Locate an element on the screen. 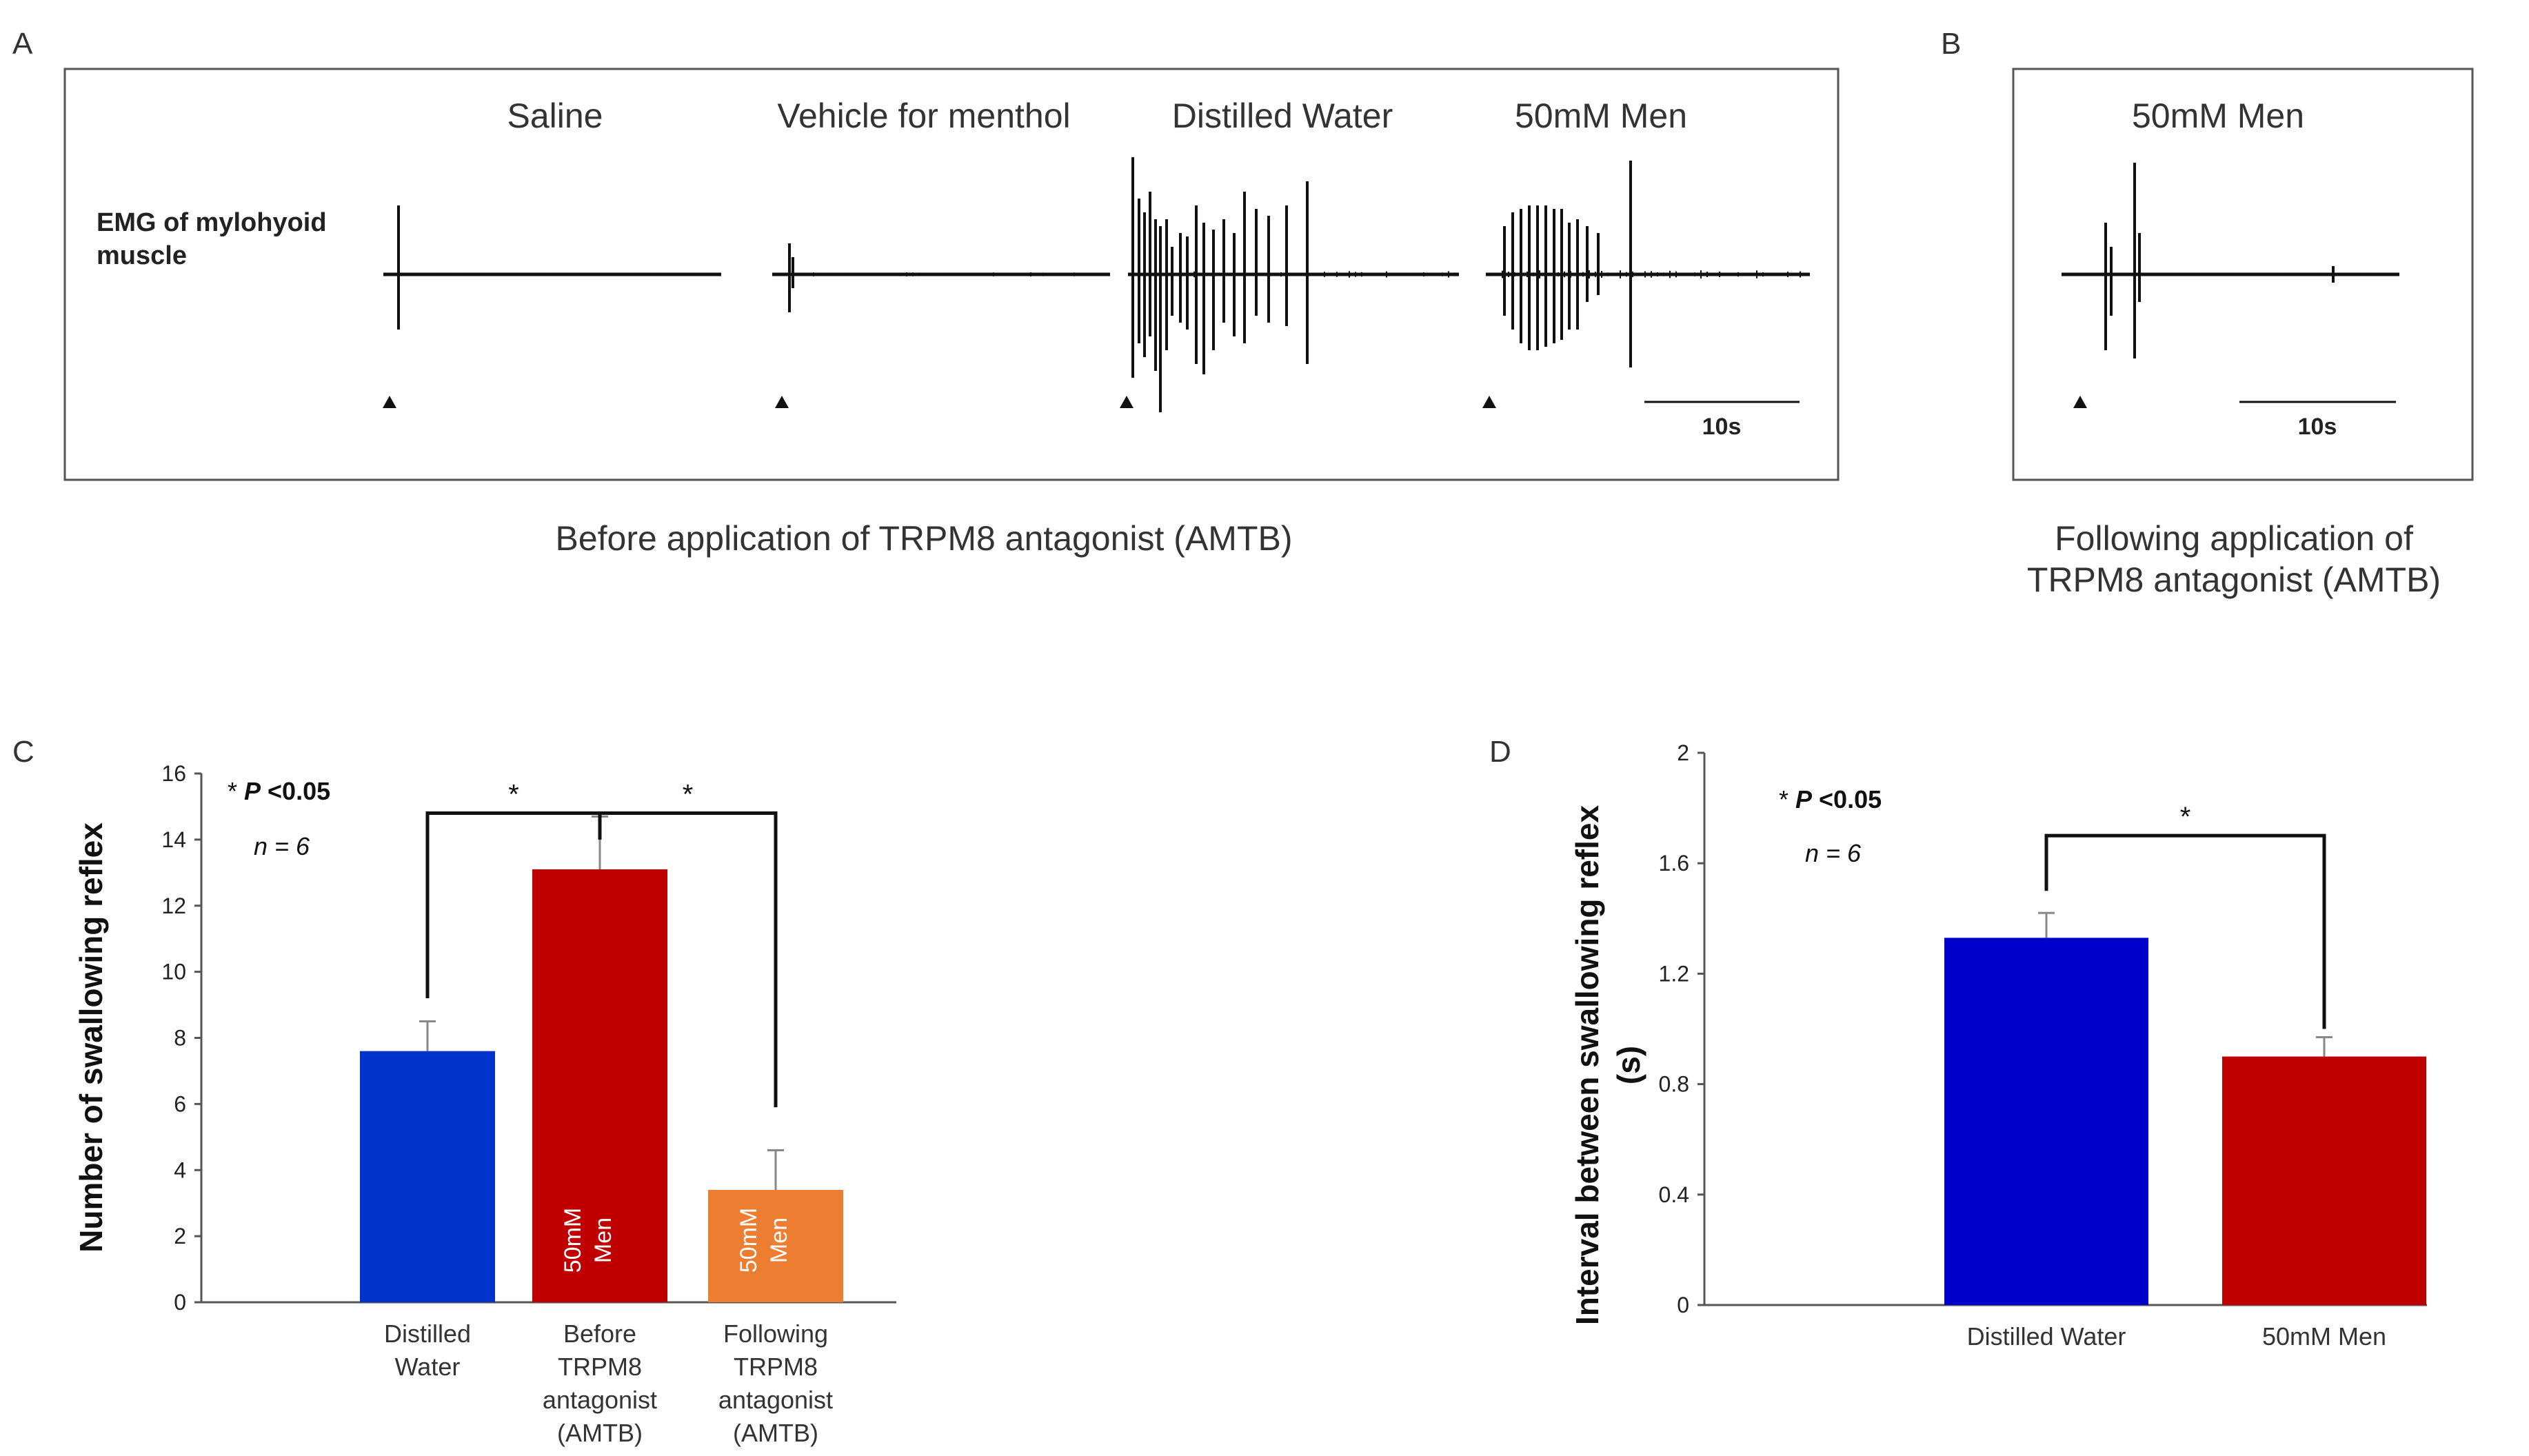 This screenshot has height=1456, width=2529. stimulus-marker-menthol-after is located at coordinates (2080, 402).